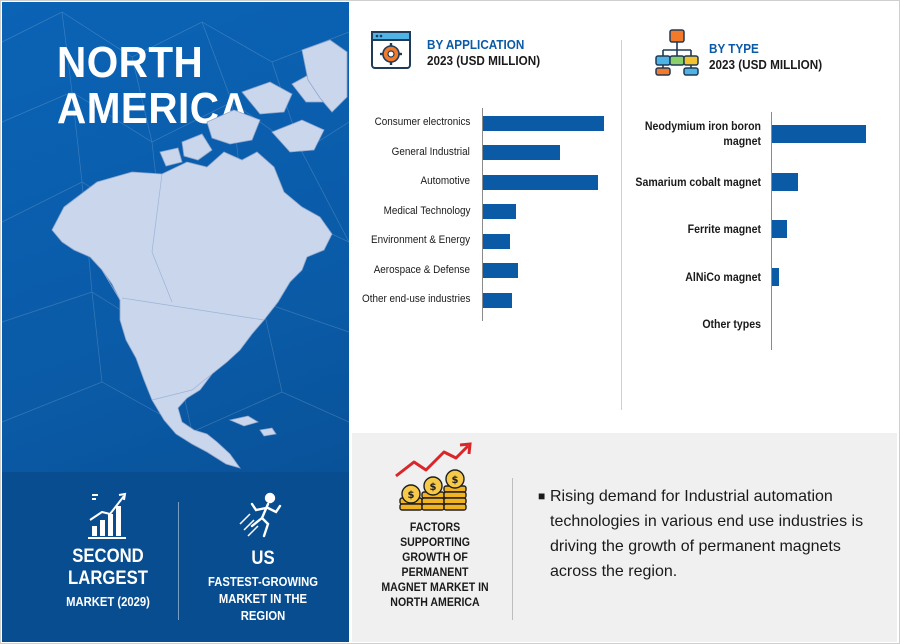 The height and width of the screenshot is (644, 900). Describe the element at coordinates (677, 52) in the screenshot. I see `hierarchy-icon` at that location.